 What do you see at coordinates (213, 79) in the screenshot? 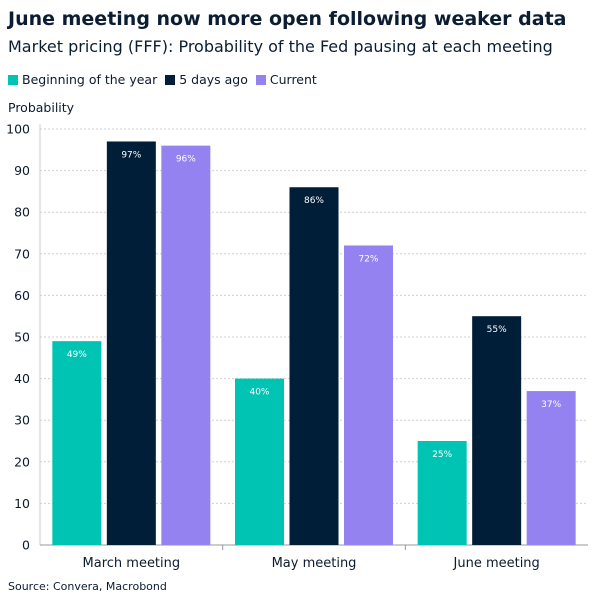
I see `legend-label: 5 days ago` at bounding box center [213, 79].